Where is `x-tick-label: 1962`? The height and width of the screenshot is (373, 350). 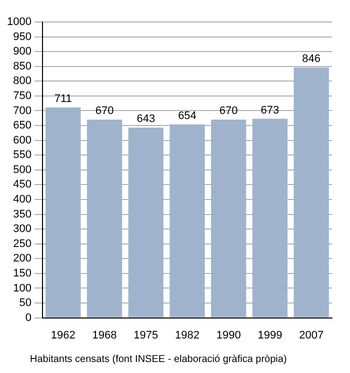 x-tick-label: 1962 is located at coordinates (63, 335).